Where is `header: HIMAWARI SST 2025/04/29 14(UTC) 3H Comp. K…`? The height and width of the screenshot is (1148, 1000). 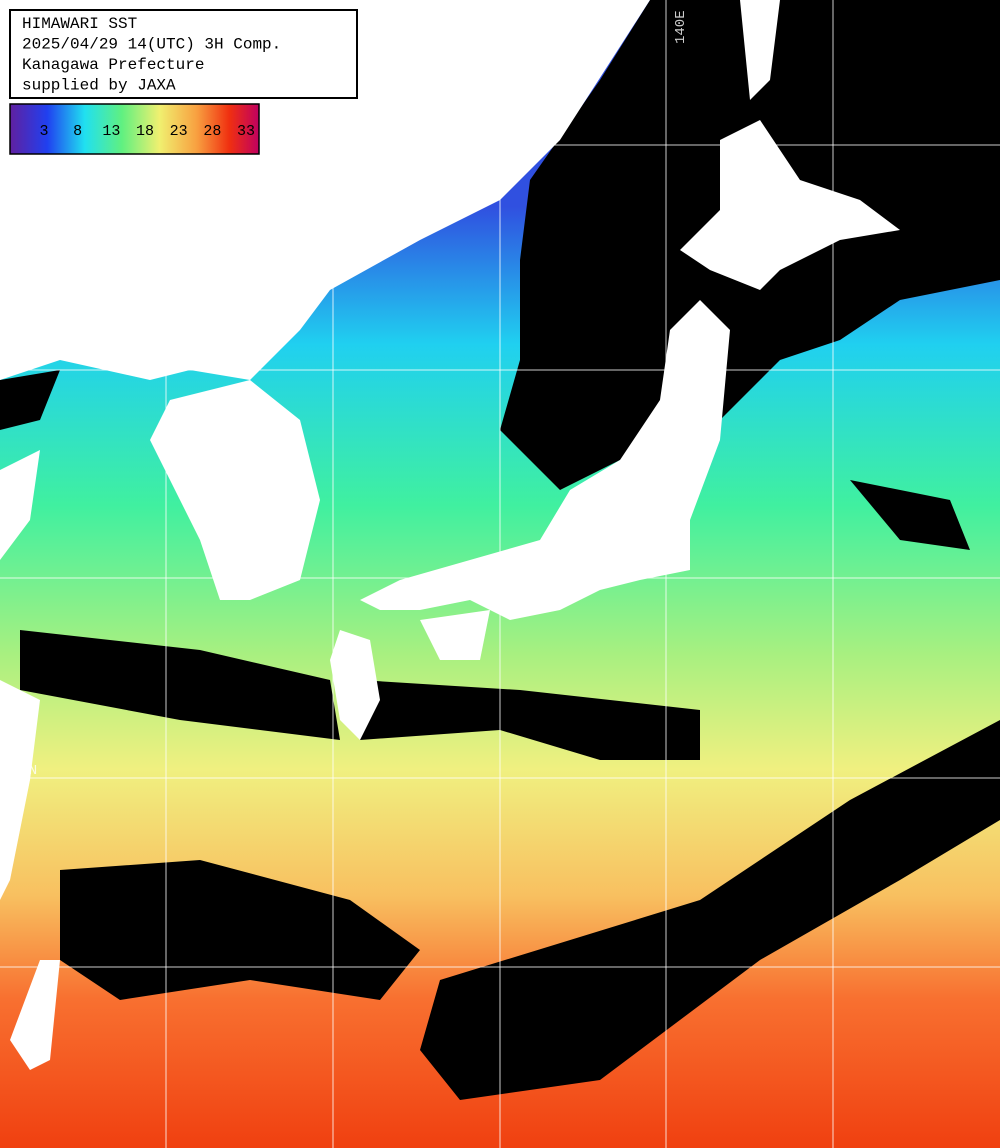
header: HIMAWARI SST 2025/04/29 14(UTC) 3H Comp. K… is located at coordinates (151, 55).